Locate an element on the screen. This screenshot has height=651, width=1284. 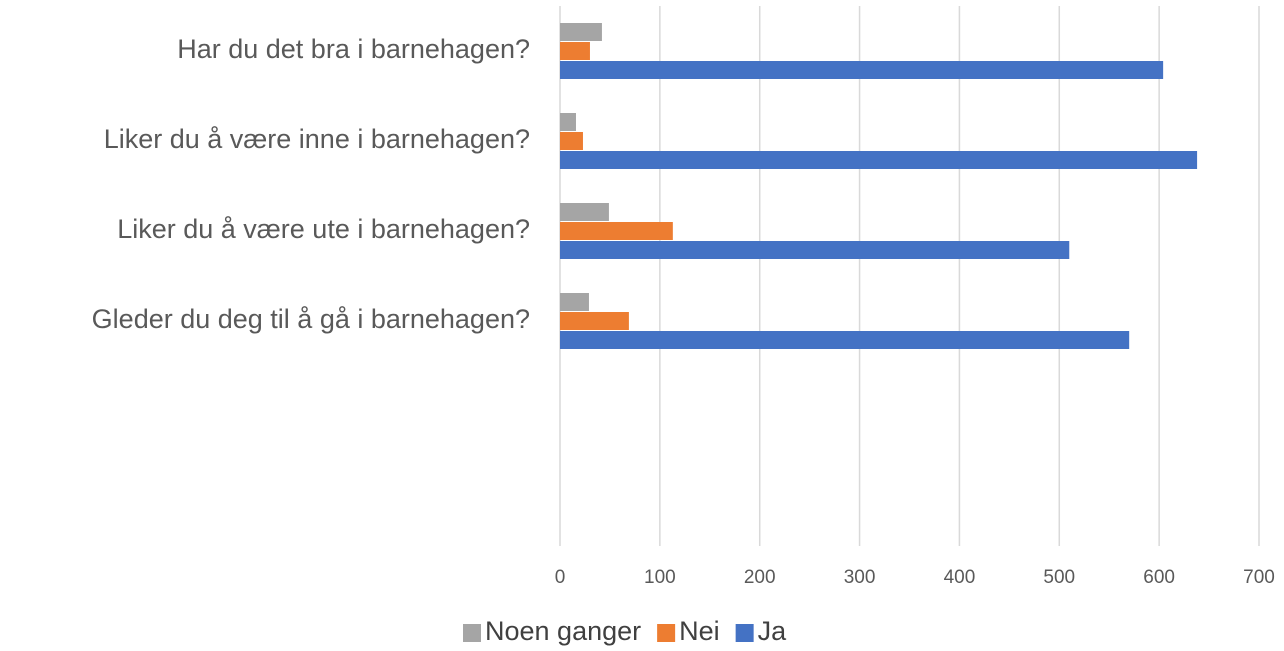
x-tick-label: 100 is located at coordinates (660, 577).